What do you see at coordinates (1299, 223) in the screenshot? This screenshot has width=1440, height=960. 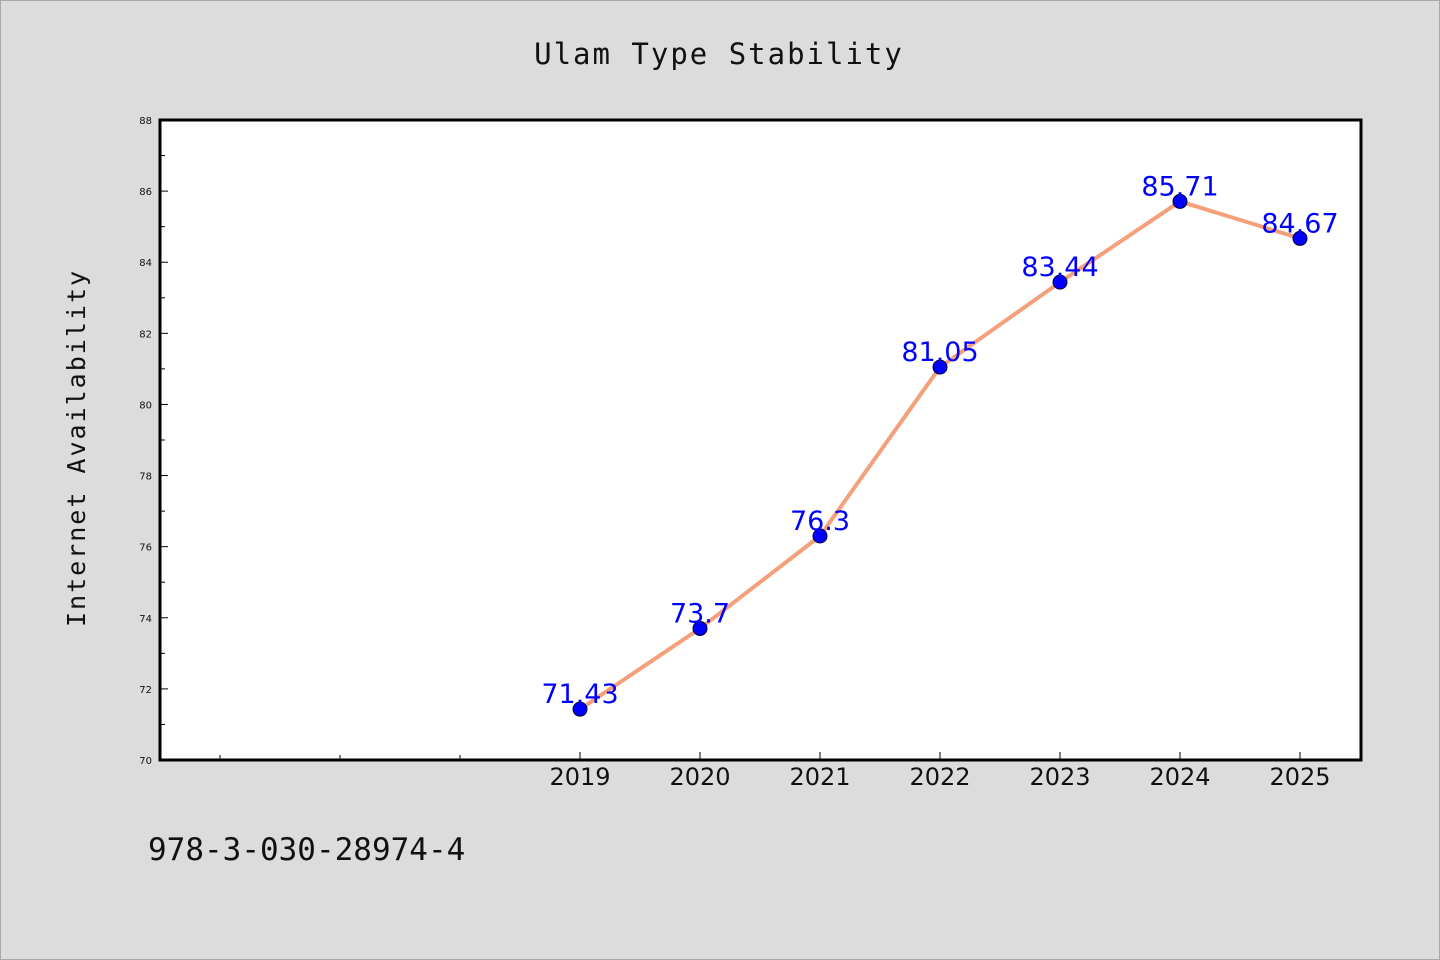 I see `data-label: 84.67` at bounding box center [1299, 223].